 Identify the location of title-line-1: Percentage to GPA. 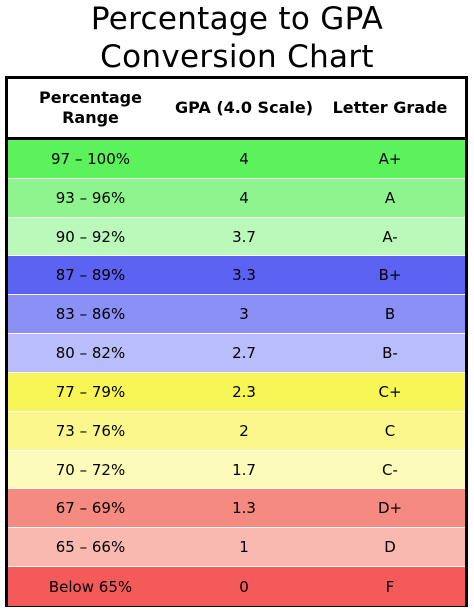
(237, 19).